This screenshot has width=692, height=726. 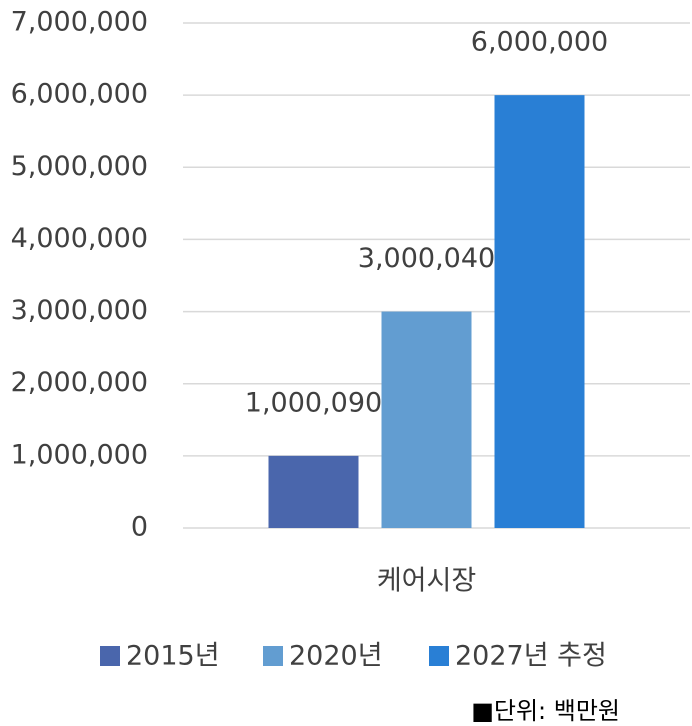 What do you see at coordinates (79, 454) in the screenshot?
I see `y-tick-label: 1,000,000` at bounding box center [79, 454].